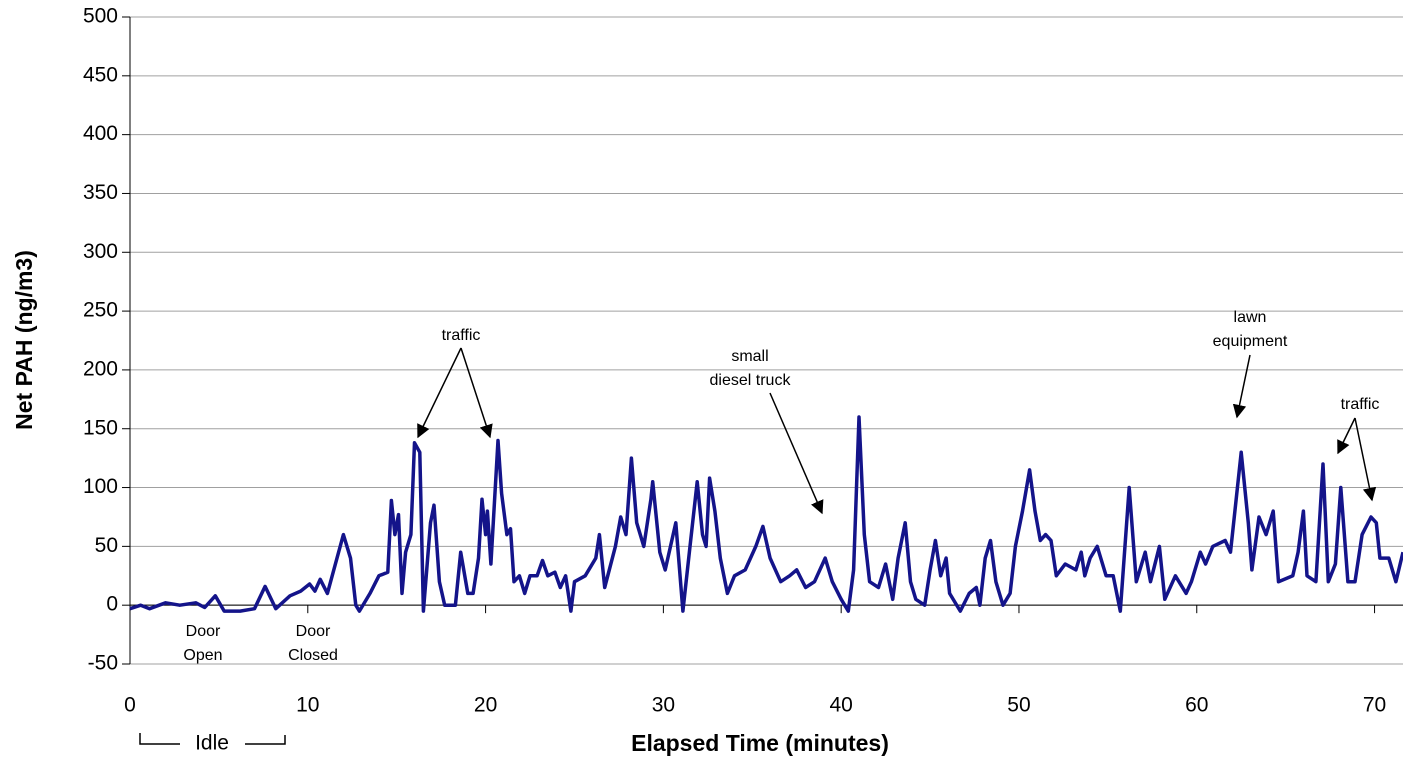 The image size is (1403, 767). I want to click on y-tick-label: 500, so click(100, 16).